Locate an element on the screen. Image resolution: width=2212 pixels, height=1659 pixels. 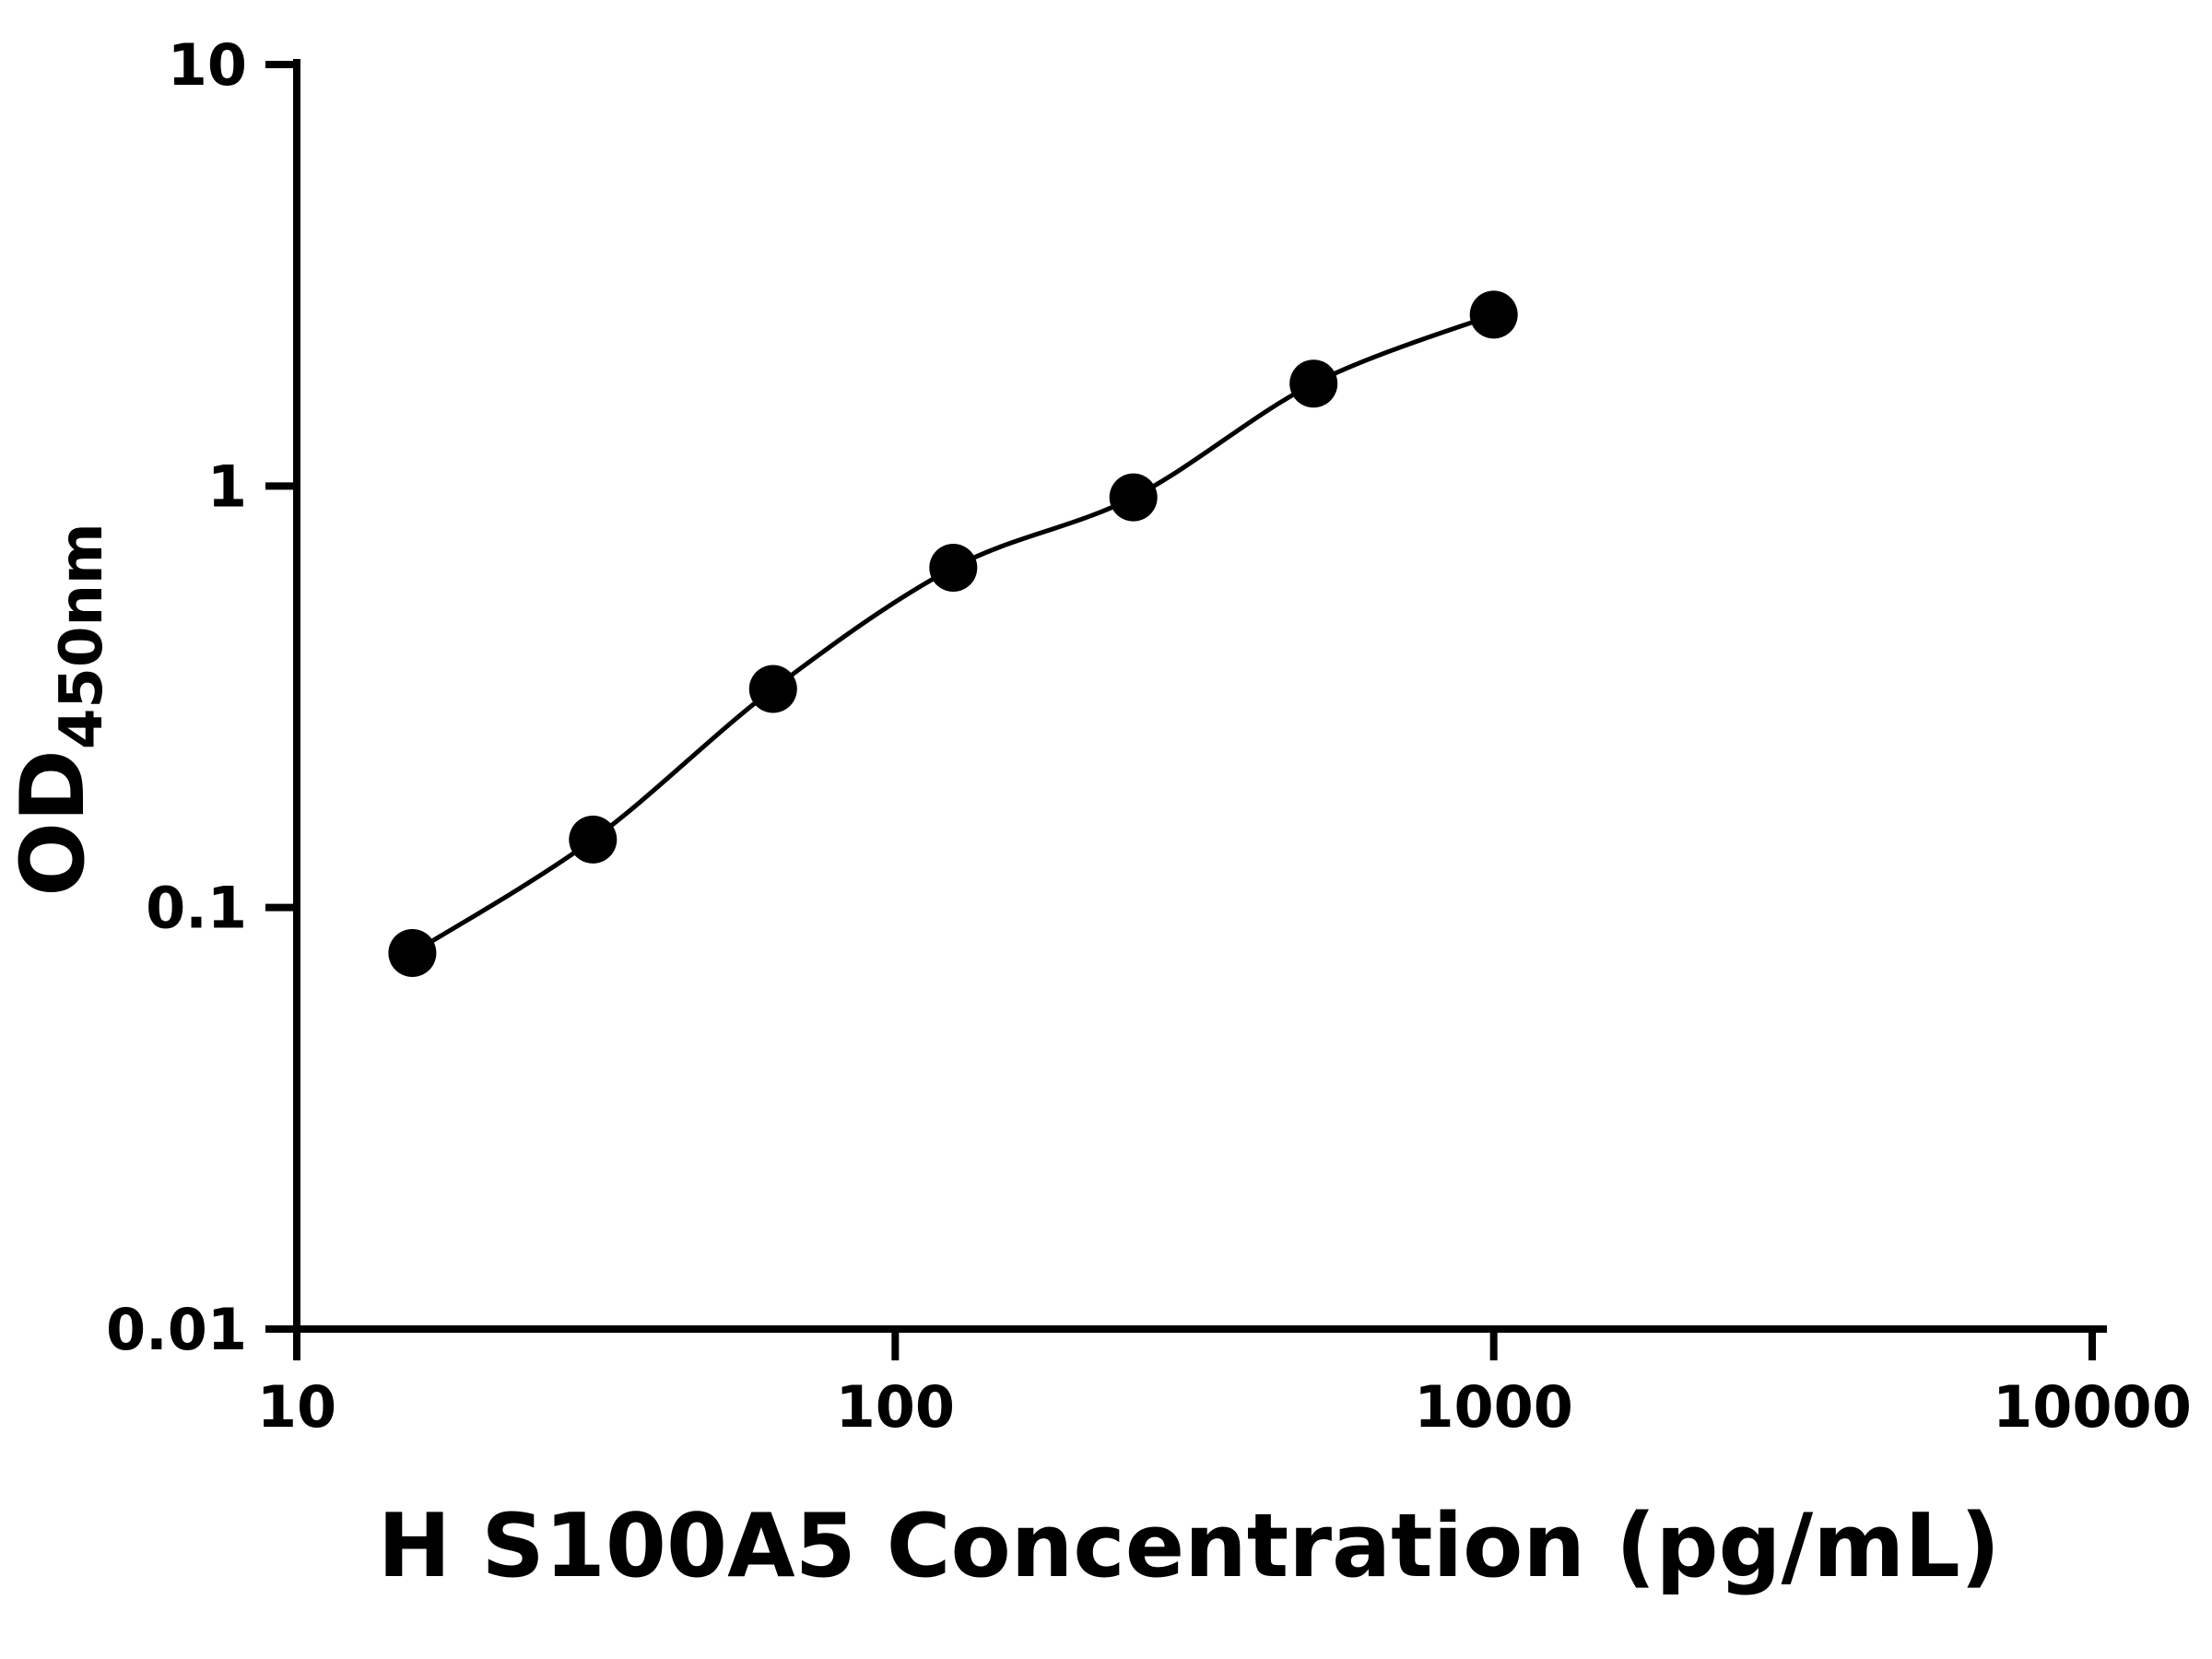
x-tick-label: 1000 is located at coordinates (1493, 1407).